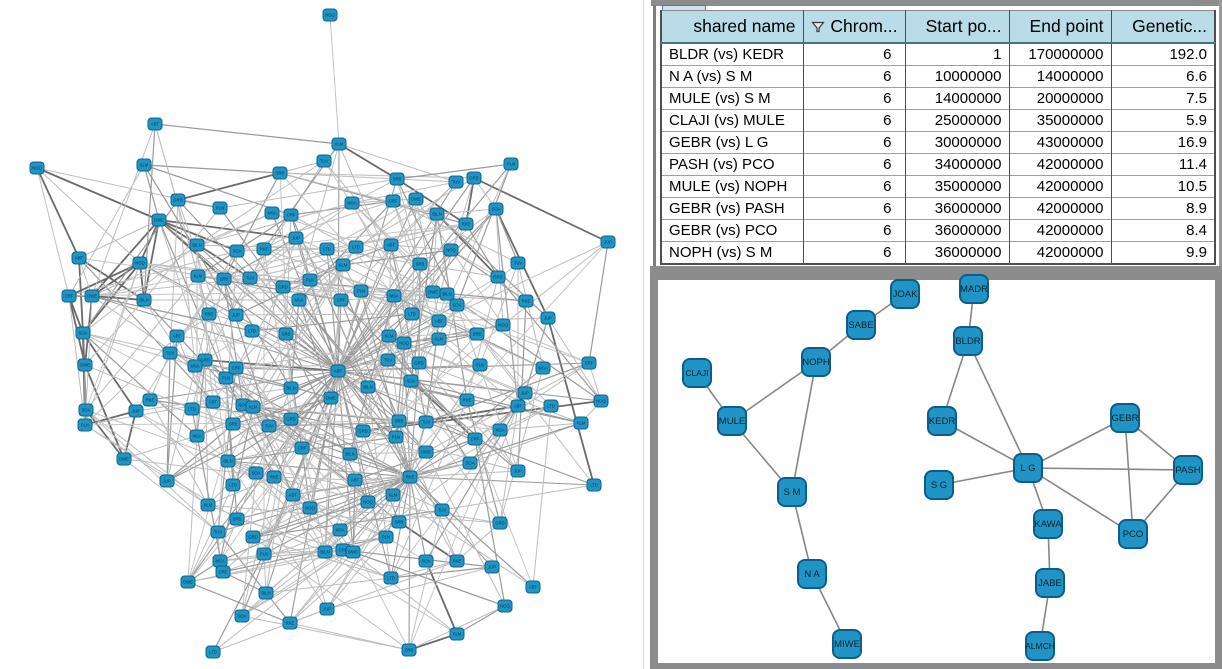  I want to click on svg-text: KEDR, so click(942, 421).